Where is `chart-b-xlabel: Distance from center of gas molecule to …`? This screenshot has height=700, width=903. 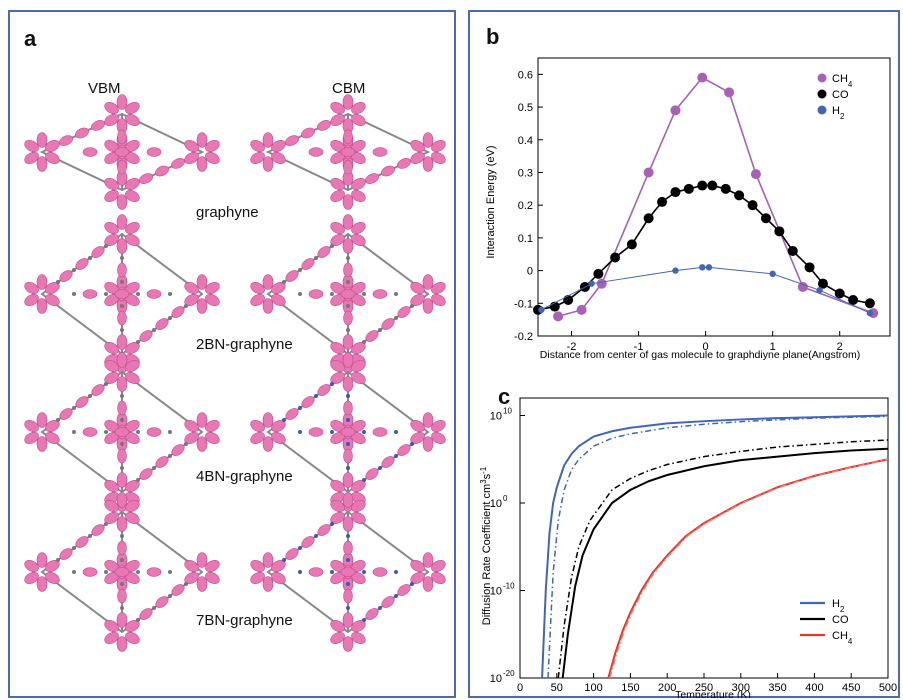
chart-b-xlabel: Distance from center of gas molecule to … is located at coordinates (700, 355).